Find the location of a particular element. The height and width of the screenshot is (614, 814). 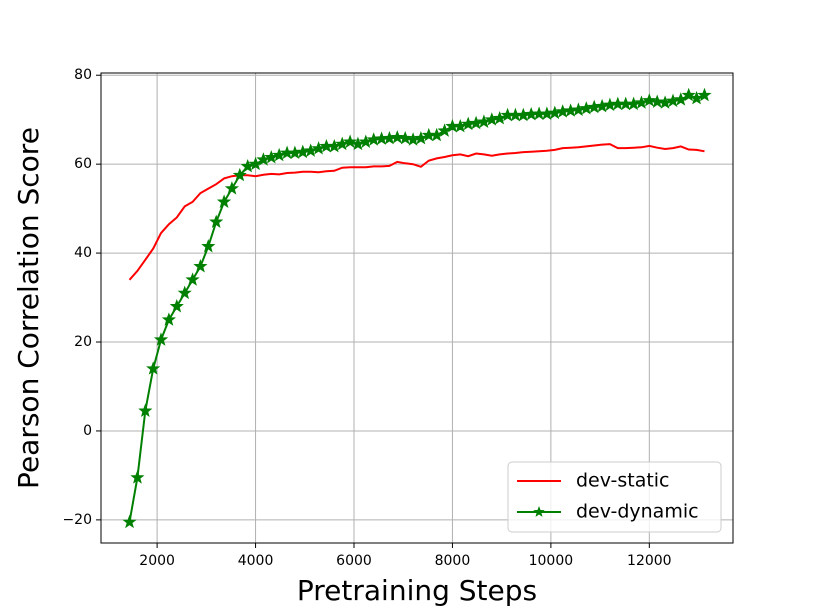

y-tick-label: −20 is located at coordinates (77, 520).